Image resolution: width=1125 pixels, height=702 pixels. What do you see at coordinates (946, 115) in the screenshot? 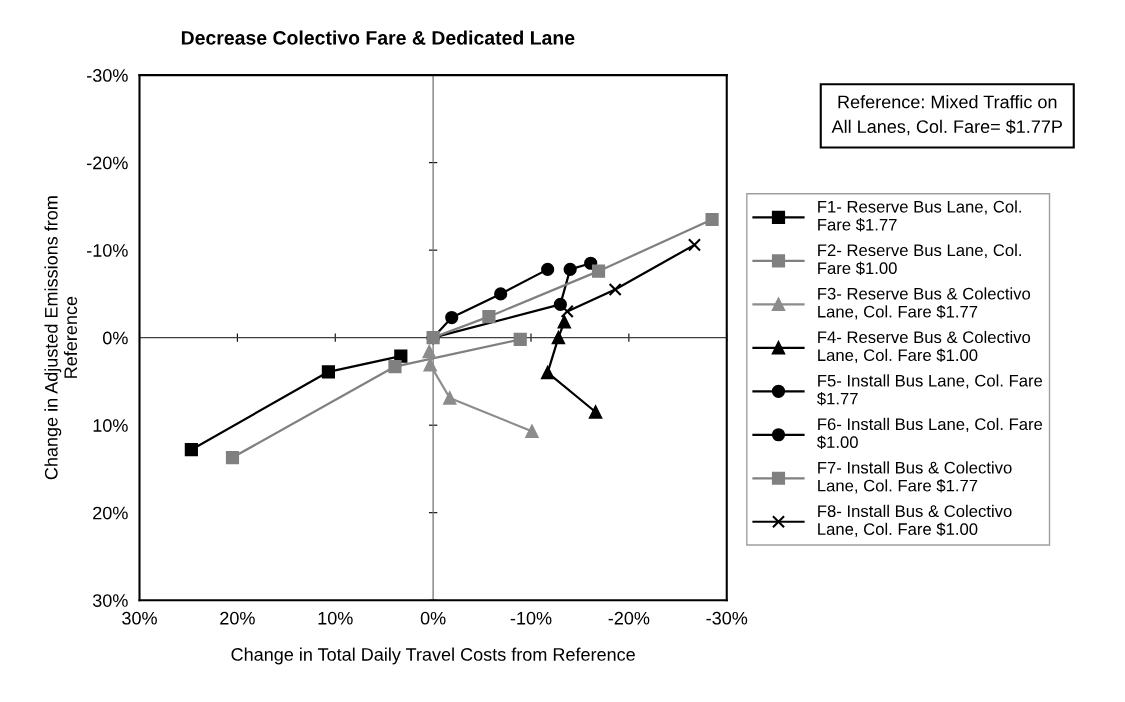
I see `text: Reference: Mixed Traffic on All Lanes, Col. Fare= $1.77P` at bounding box center [946, 115].